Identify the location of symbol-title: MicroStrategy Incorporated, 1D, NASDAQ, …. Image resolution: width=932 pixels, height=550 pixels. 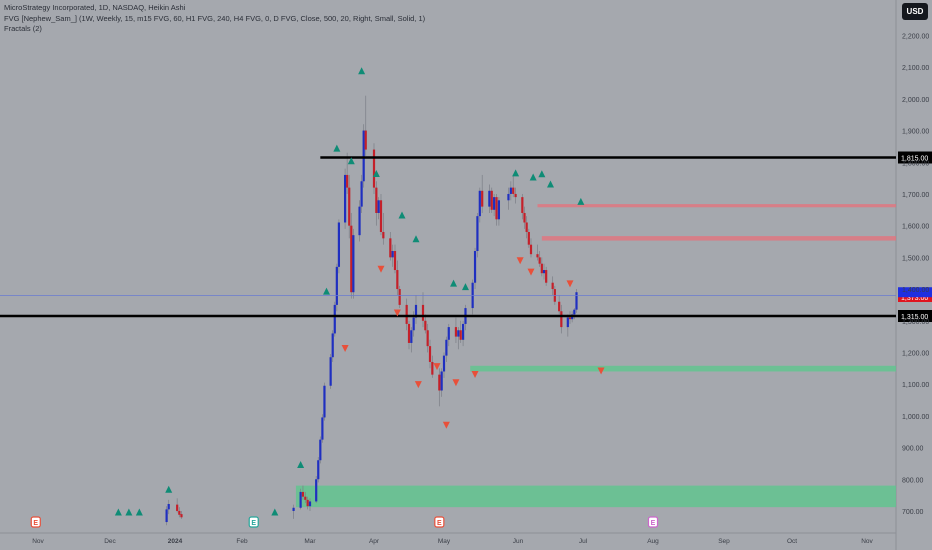
(95, 7).